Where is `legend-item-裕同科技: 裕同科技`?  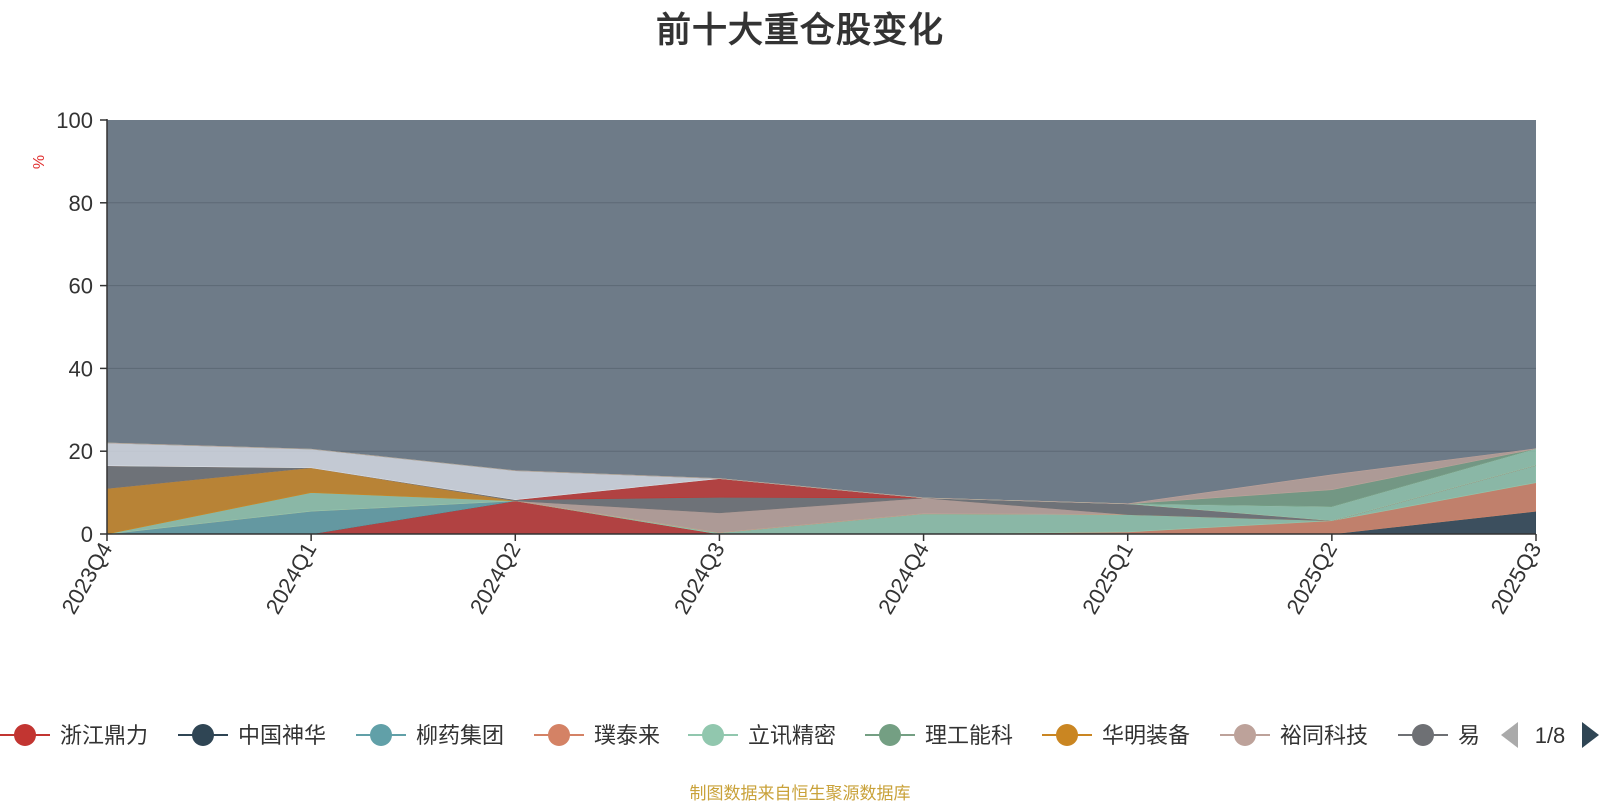
legend-item-裕同科技: 裕同科技 is located at coordinates (1294, 736).